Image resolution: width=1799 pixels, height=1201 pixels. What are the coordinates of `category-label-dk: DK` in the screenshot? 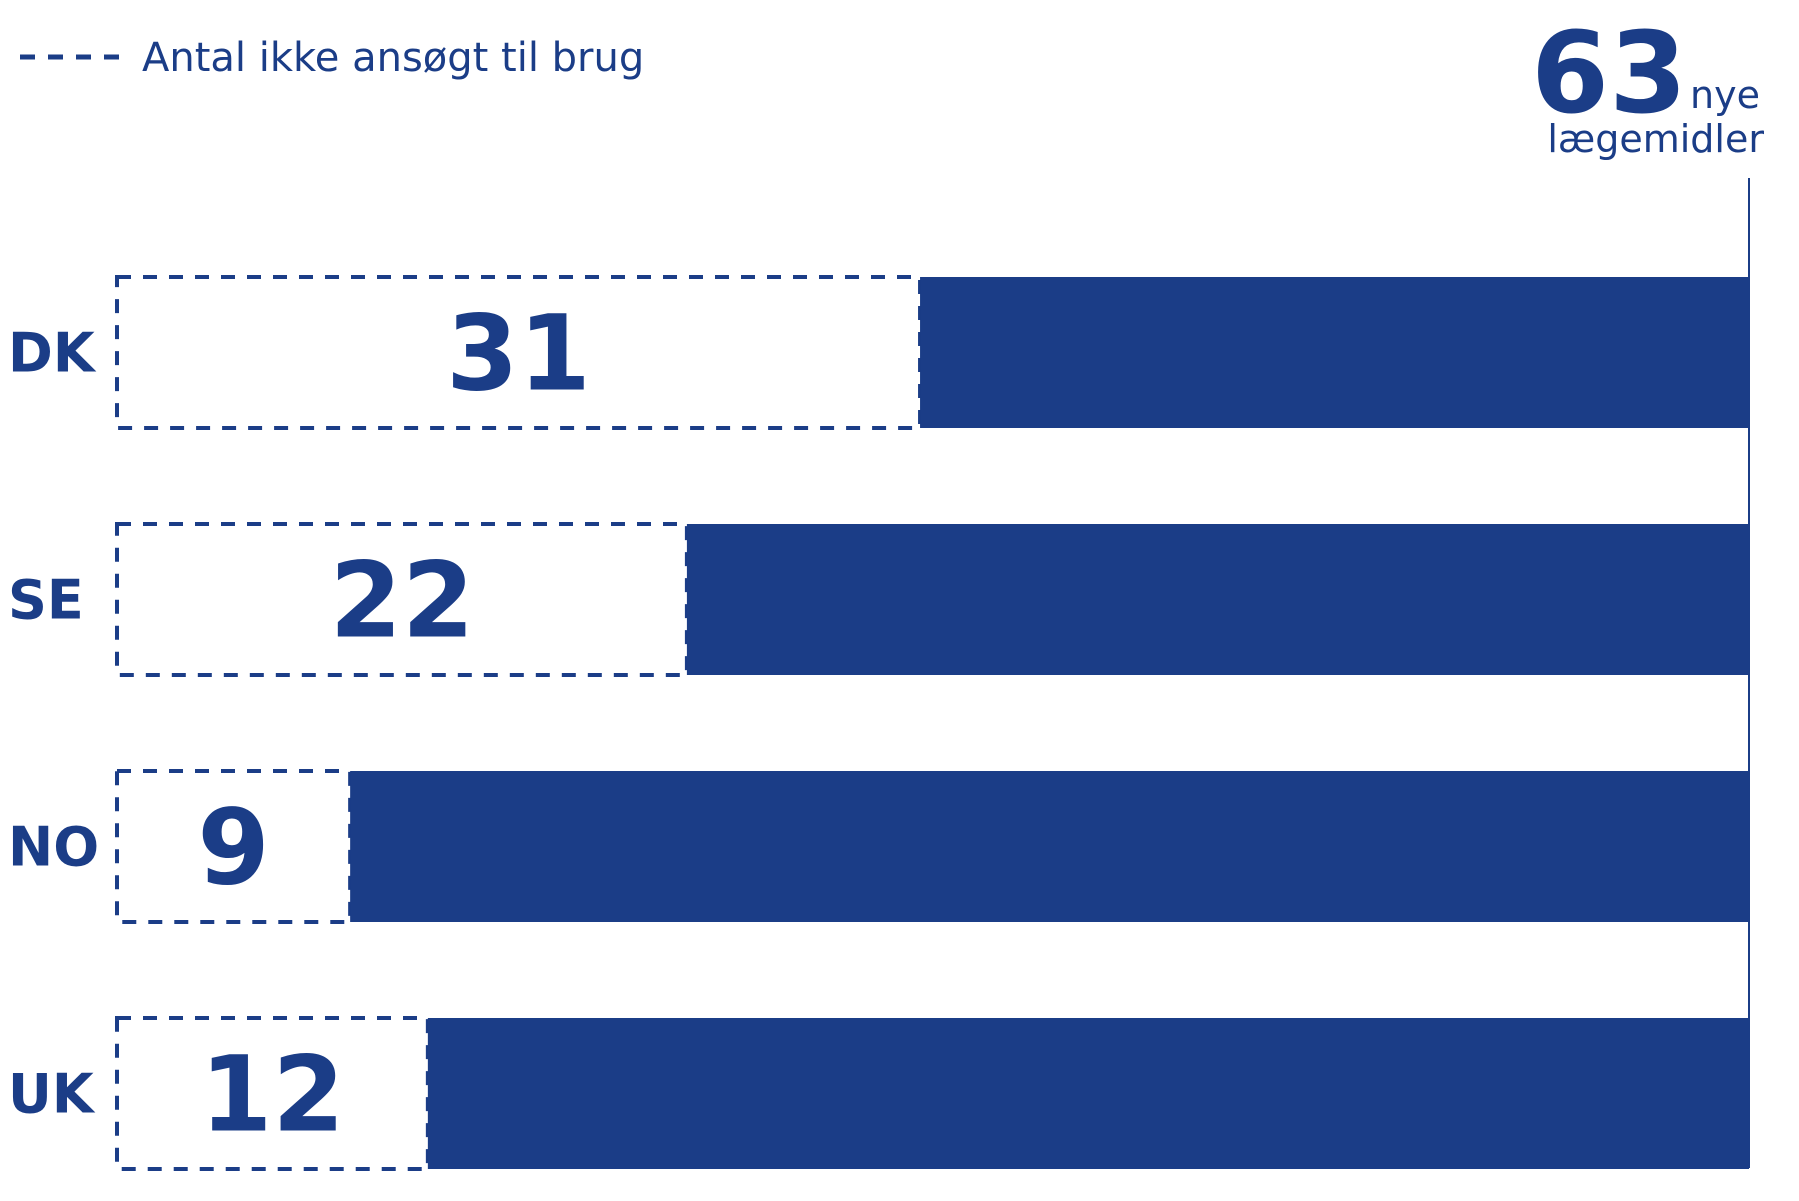 It's located at (52, 353).